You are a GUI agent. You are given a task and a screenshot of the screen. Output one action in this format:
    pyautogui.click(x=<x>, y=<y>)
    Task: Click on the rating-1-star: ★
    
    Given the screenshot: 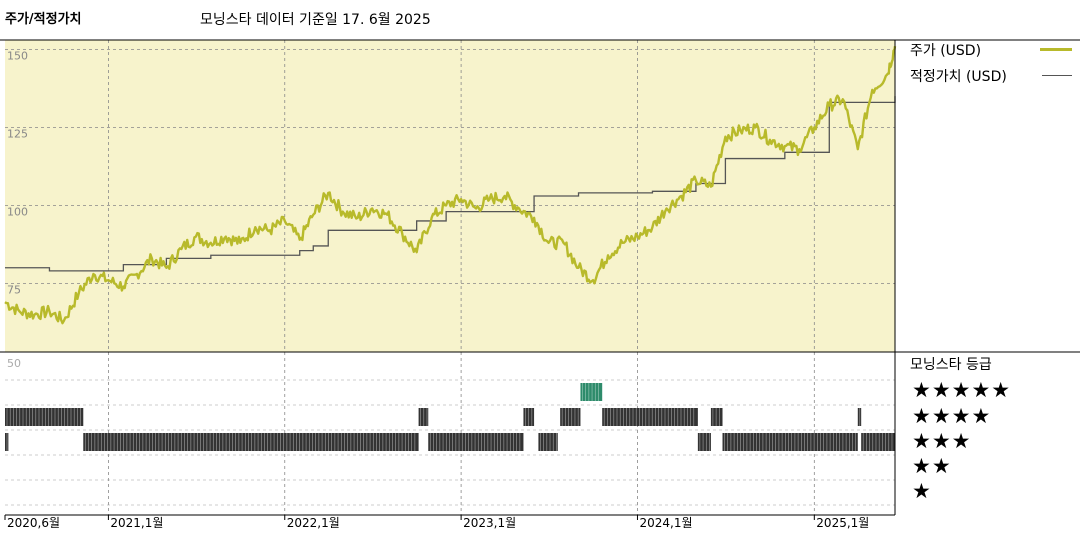 What is the action you would take?
    pyautogui.click(x=922, y=491)
    